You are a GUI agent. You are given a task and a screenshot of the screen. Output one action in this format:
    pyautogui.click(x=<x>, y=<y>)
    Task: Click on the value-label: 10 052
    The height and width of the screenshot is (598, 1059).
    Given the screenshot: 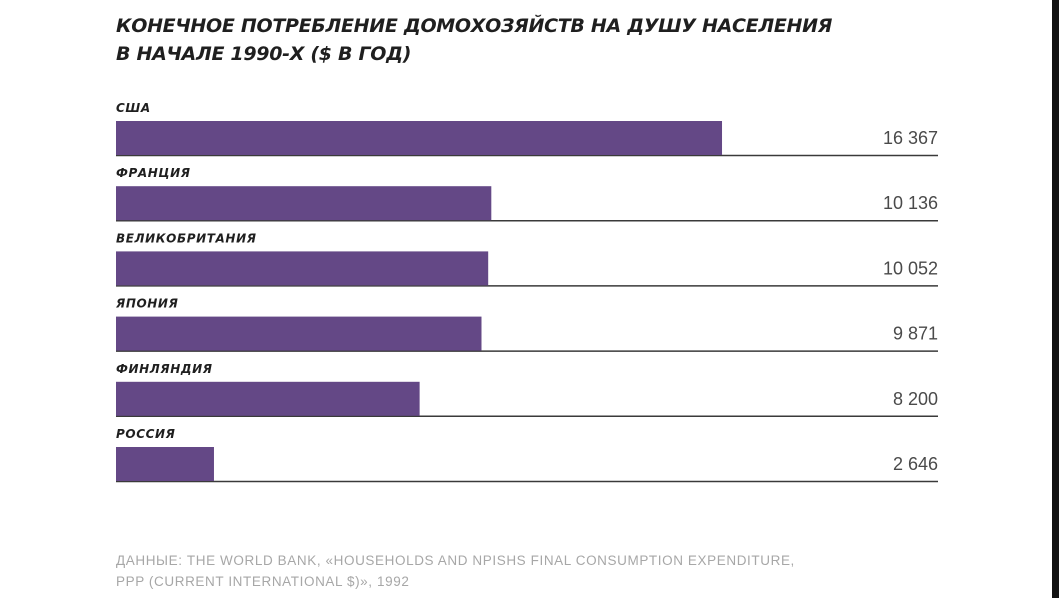 What is the action you would take?
    pyautogui.click(x=910, y=268)
    